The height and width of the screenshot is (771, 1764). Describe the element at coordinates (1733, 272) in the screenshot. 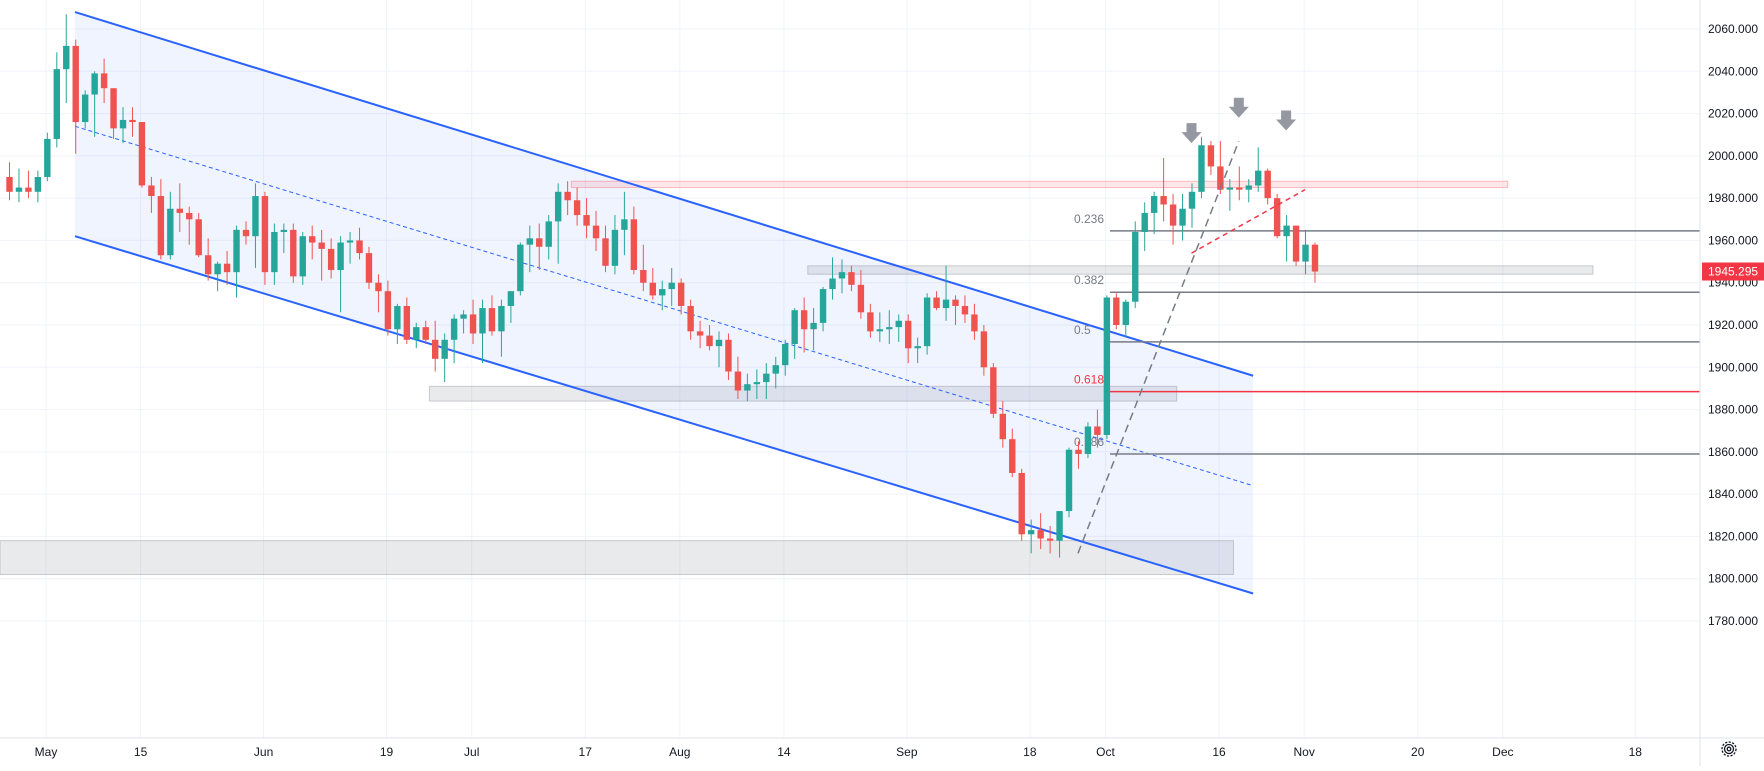

I see `current-price-label: 1945.295` at that location.